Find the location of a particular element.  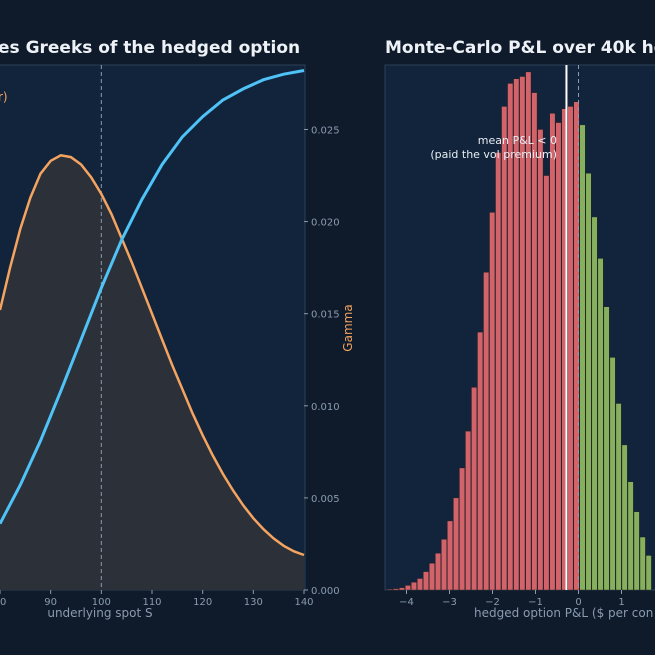

right-y-axis-label: Gamma is located at coordinates (348, 327).